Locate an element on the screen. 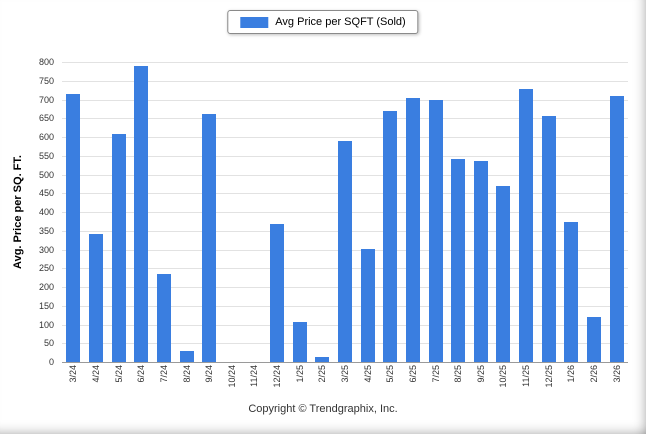  y-tick-label: 400 is located at coordinates (46, 212).